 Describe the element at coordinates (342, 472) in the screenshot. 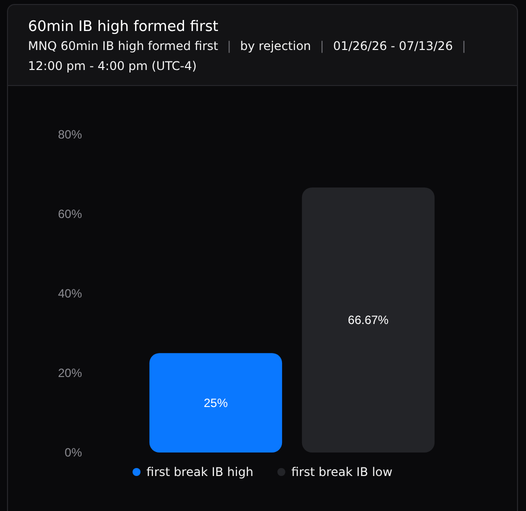

I see `legend-label: first break IB low` at that location.